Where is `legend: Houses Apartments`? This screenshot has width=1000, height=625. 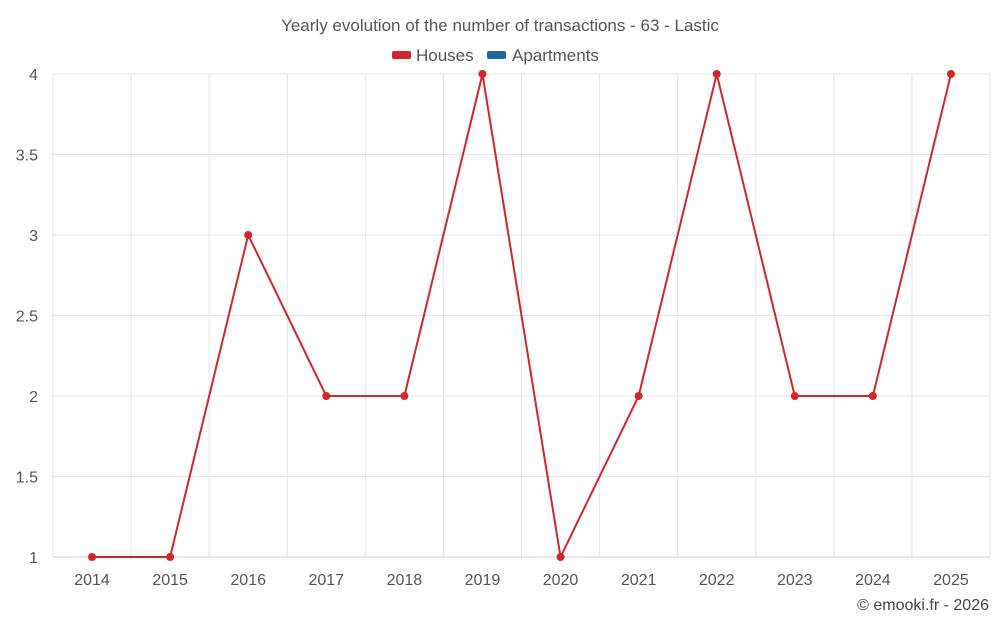
legend: Houses Apartments is located at coordinates (495, 55).